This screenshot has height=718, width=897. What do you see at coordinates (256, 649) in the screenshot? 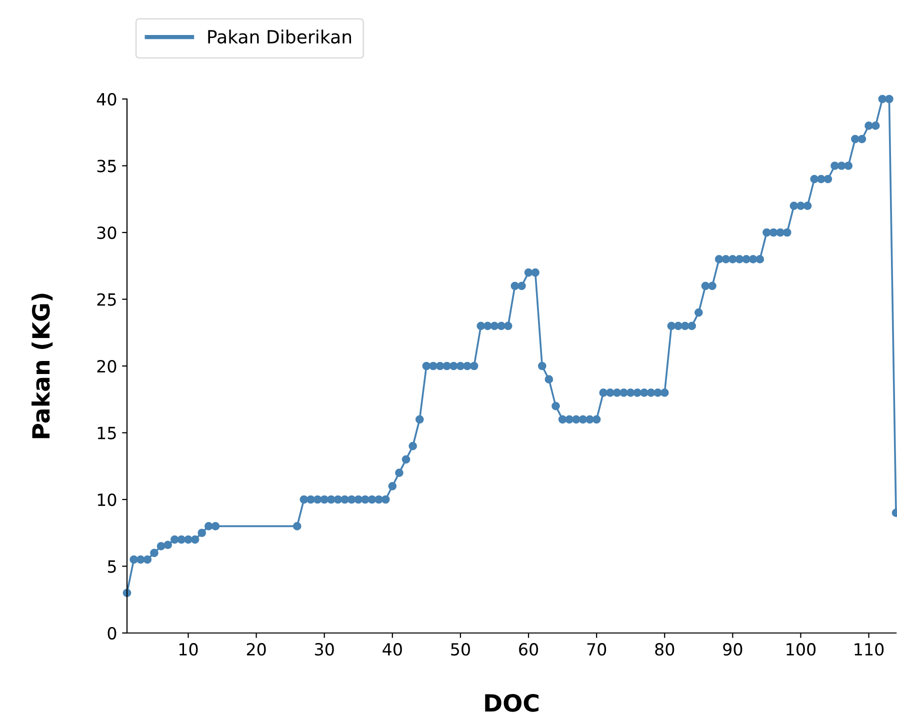
I see `x-tick-label: 20` at bounding box center [256, 649].